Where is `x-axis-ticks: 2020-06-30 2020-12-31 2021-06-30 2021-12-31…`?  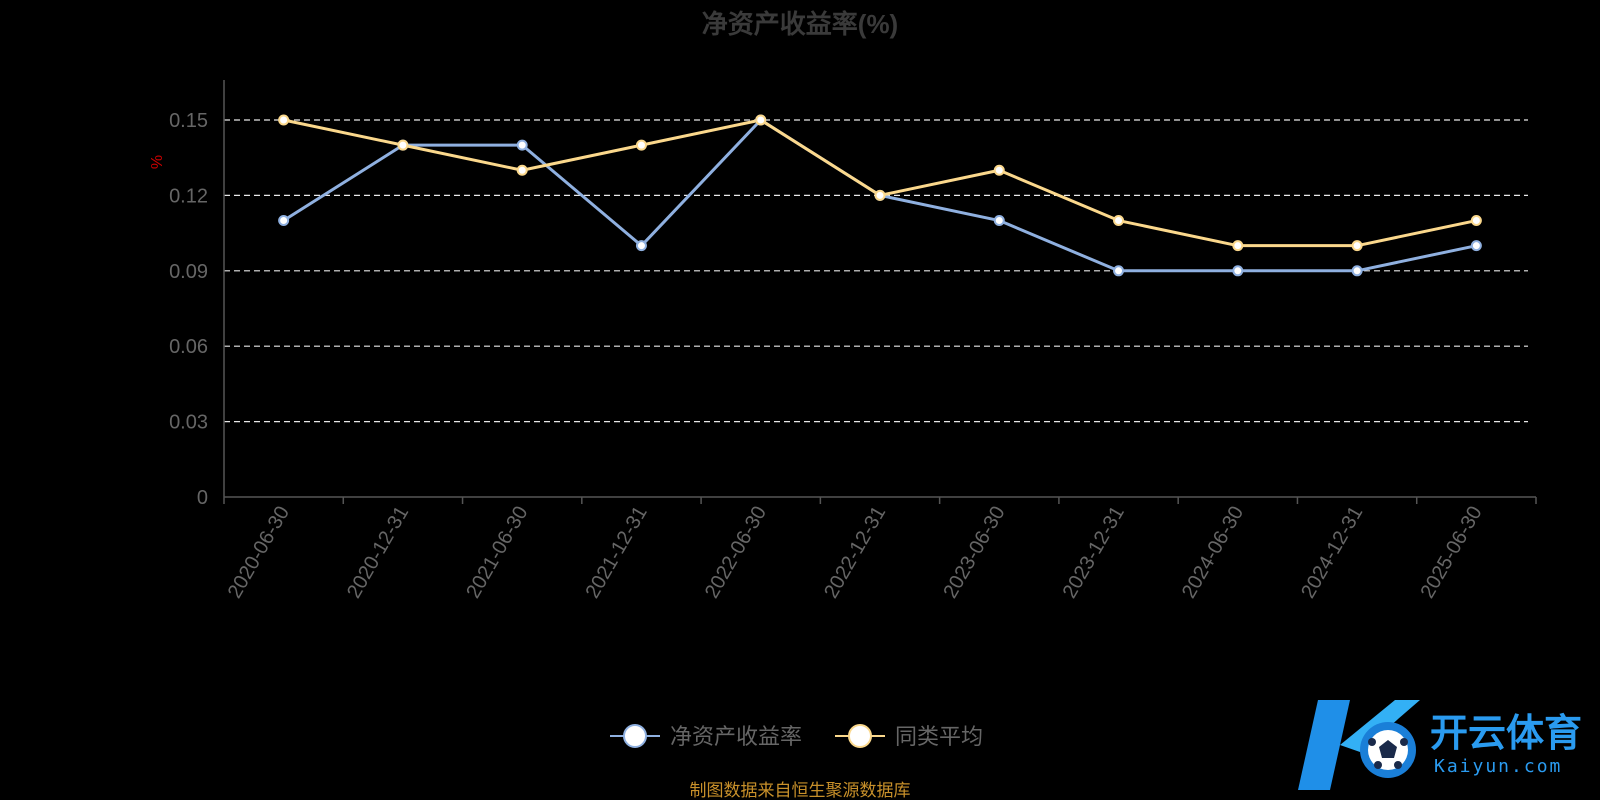
x-axis-ticks: 2020-06-30 2020-12-31 2021-06-30 2021-12-31… is located at coordinates (880, 550).